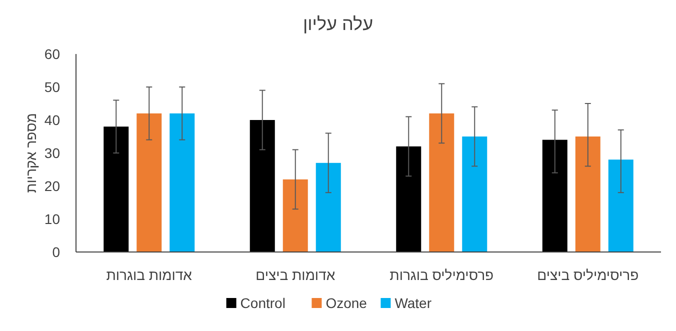 The height and width of the screenshot is (331, 676). Describe the element at coordinates (296, 275) in the screenshot. I see `x-tick-label: אדומות ביצים` at that location.